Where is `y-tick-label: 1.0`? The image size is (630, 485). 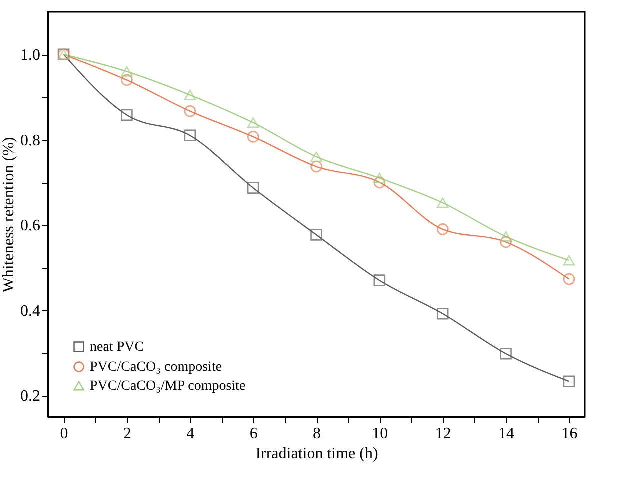 y-tick-label: 1.0 is located at coordinates (30, 55).